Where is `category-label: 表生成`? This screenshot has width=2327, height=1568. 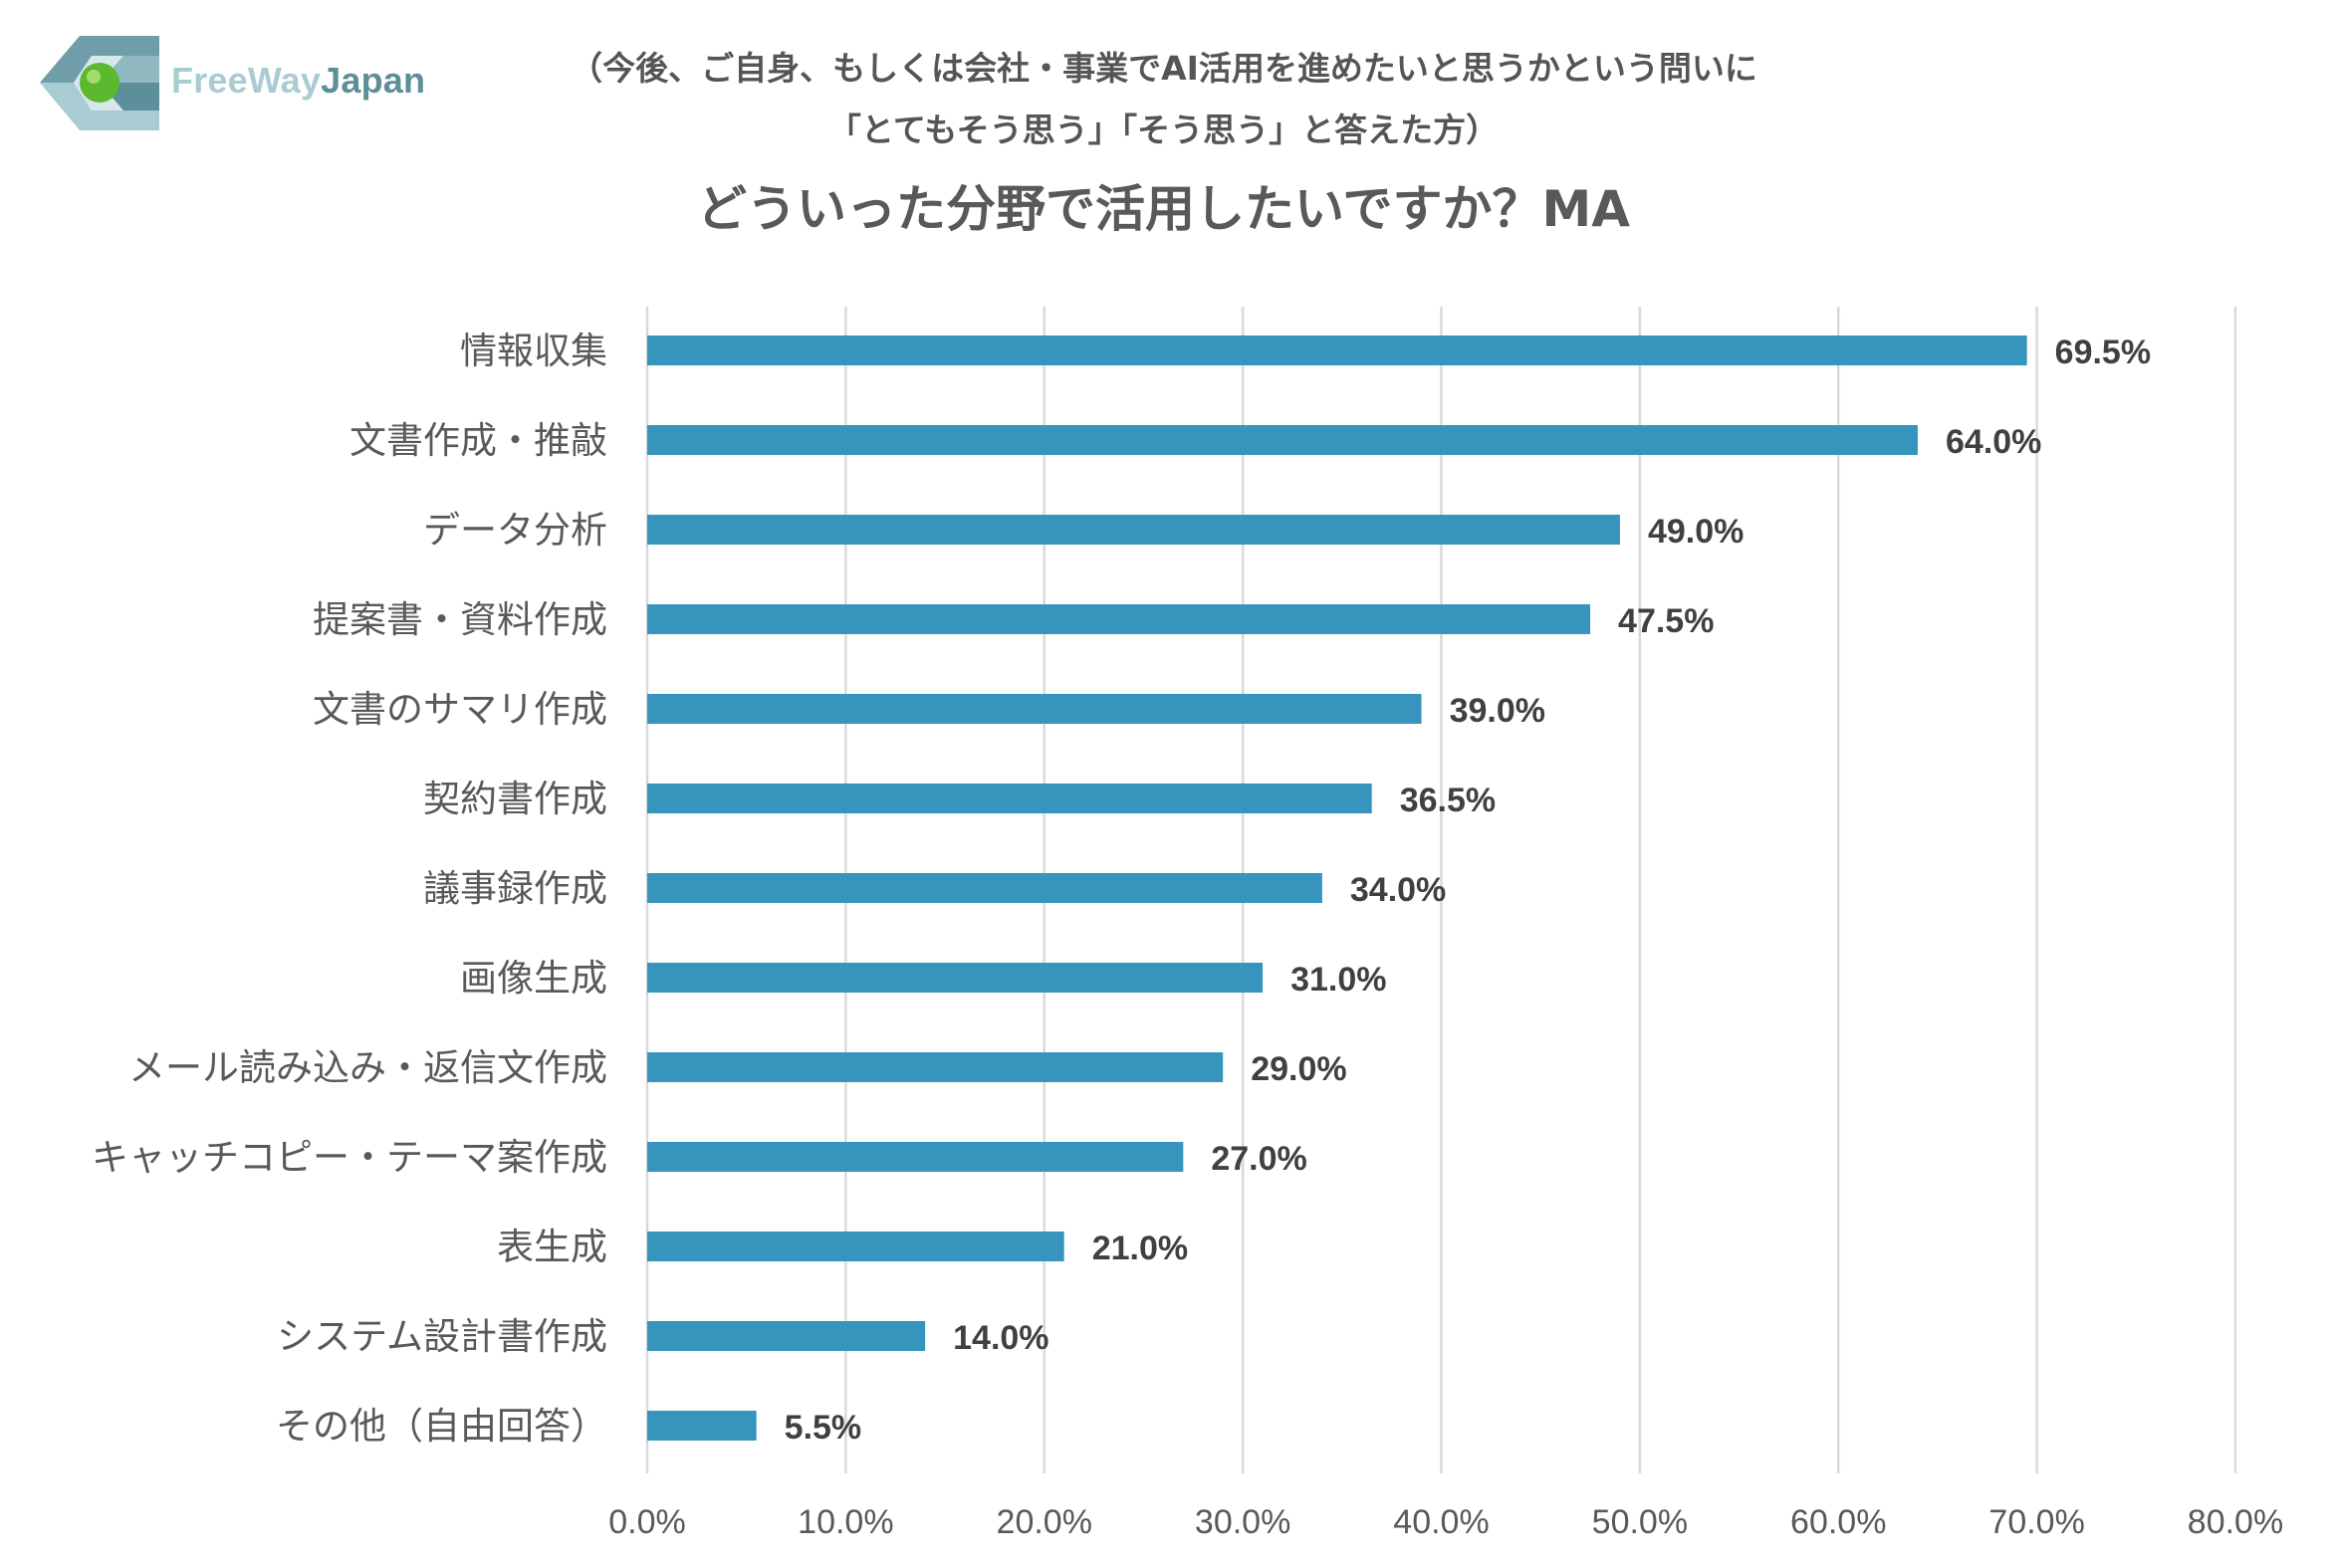 category-label: 表生成 is located at coordinates (552, 1247).